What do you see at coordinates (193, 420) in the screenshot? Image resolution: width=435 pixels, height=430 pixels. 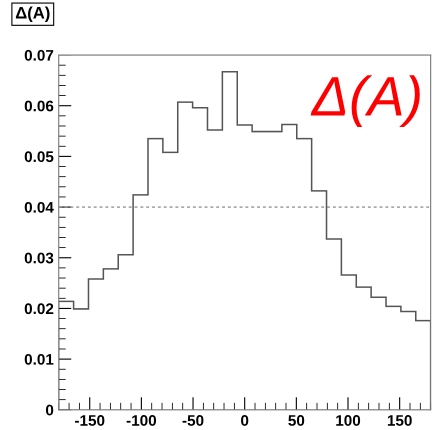 I see `x-tick-label: -50` at bounding box center [193, 420].